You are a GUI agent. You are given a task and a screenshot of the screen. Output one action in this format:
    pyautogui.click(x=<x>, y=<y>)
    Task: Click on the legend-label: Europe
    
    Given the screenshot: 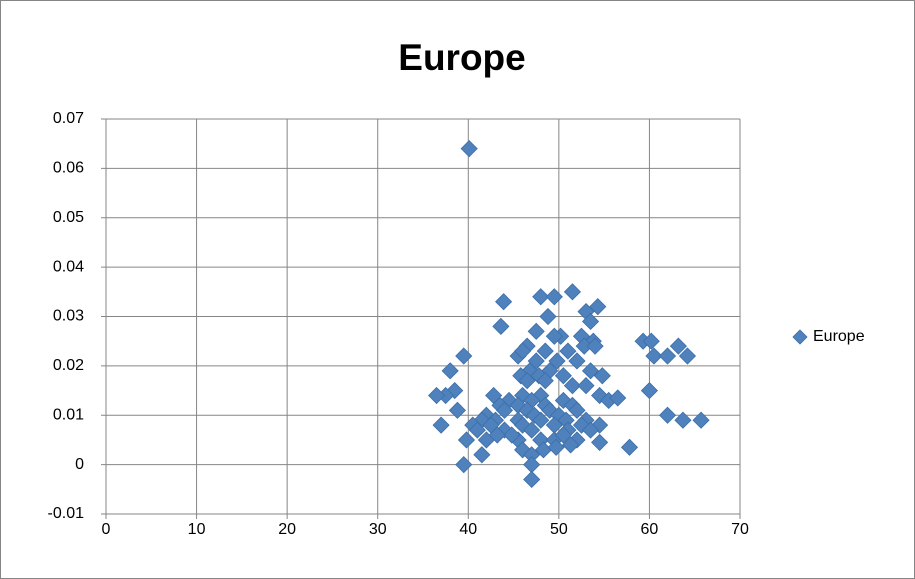 What is the action you would take?
    pyautogui.click(x=839, y=336)
    